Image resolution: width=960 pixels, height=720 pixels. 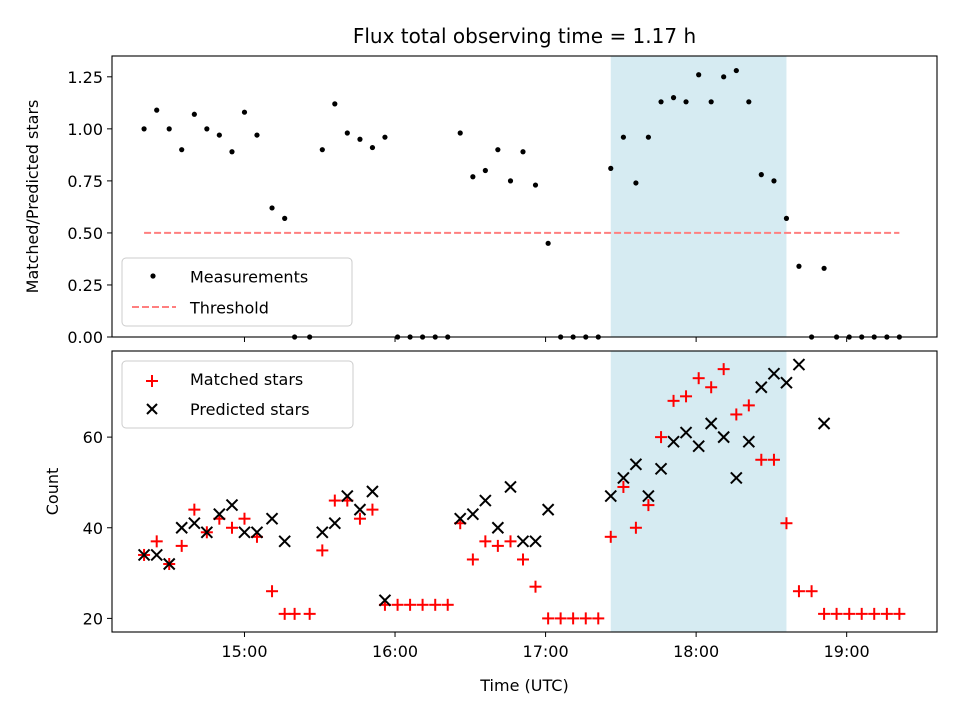 I want to click on x-tick-label: 16:00, so click(x=395, y=651).